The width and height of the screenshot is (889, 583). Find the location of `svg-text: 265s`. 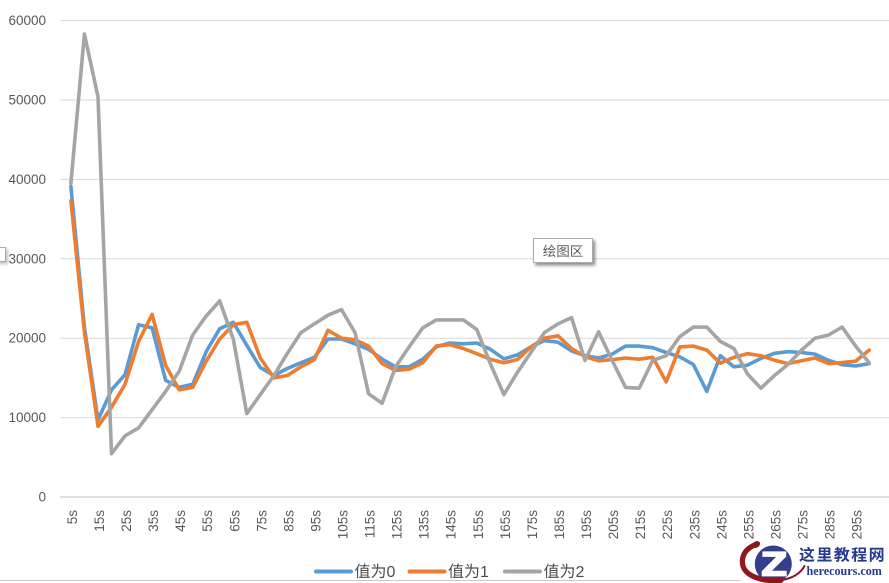

svg-text: 265s is located at coordinates (776, 525).